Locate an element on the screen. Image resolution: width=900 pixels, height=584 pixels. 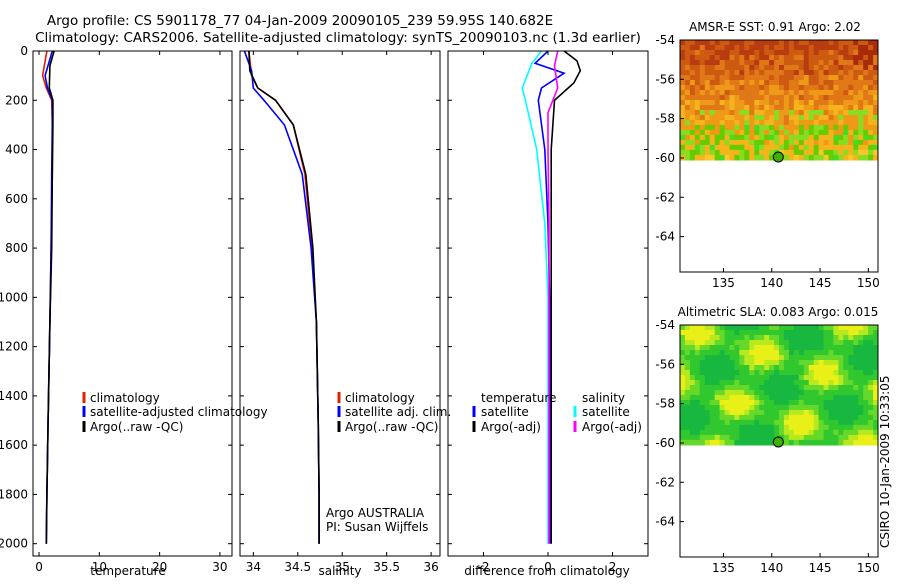
legend-label-argo: Argo(..raw -QC) is located at coordinates (391, 427).